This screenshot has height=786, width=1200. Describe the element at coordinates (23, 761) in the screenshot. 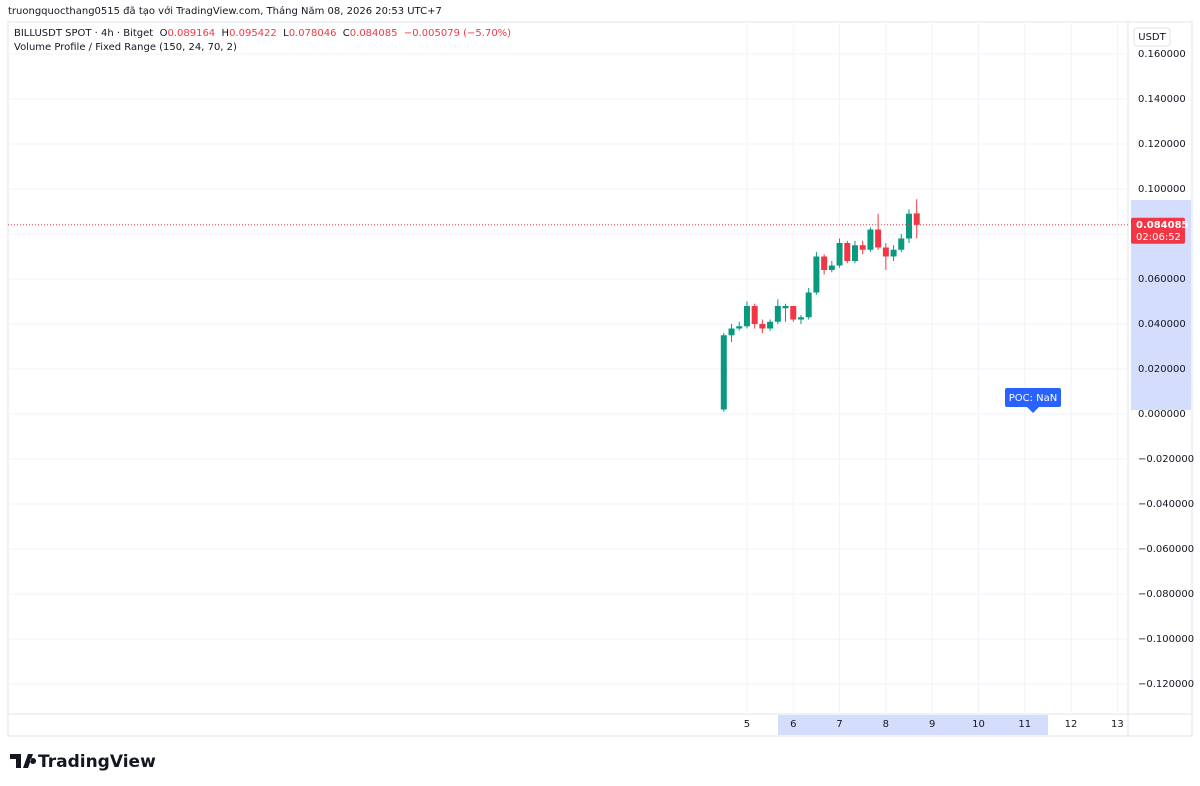

I see `brand-logo` at that location.